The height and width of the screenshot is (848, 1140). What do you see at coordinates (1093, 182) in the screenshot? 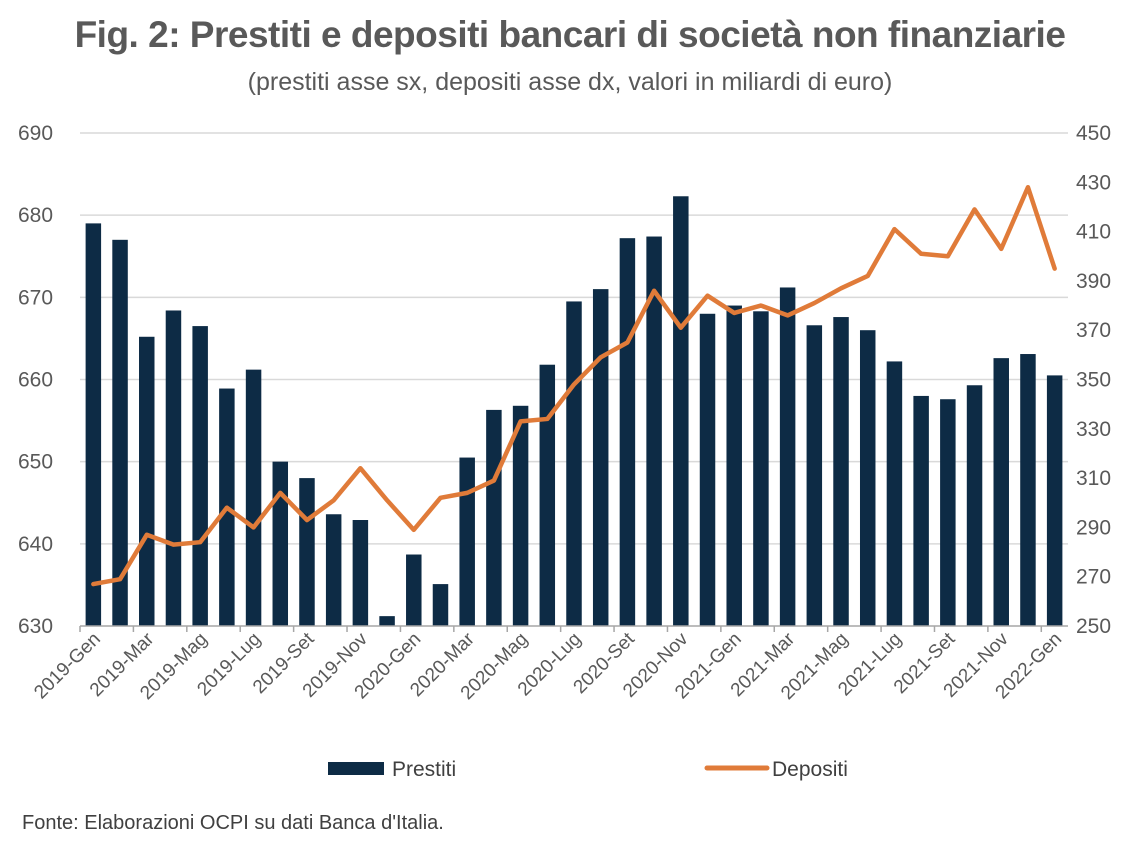
I see `y-right-tick-label: 430` at bounding box center [1093, 182].